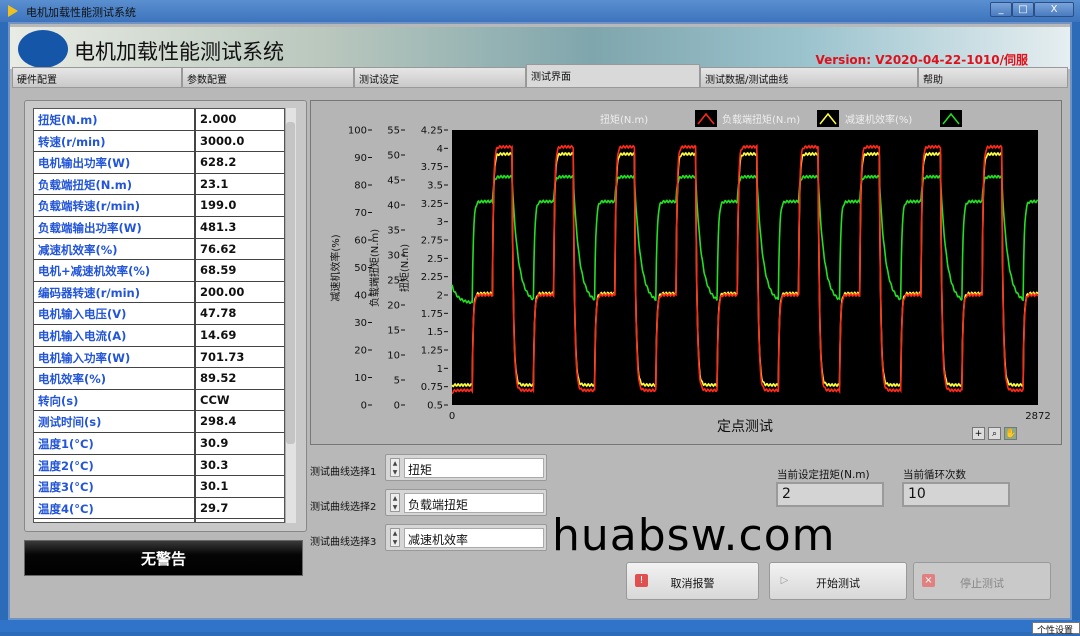  What do you see at coordinates (343, 507) in the screenshot?
I see `curve-select-2-label: 测试曲线选择2` at bounding box center [343, 507].